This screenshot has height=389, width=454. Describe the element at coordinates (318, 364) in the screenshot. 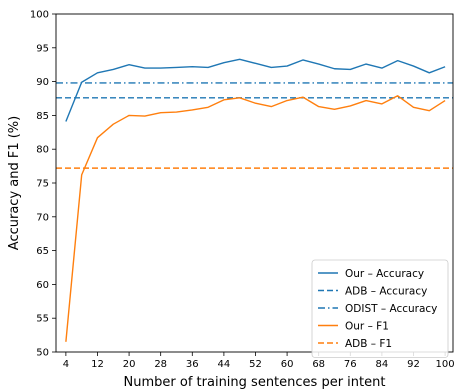

I see `x-tick-label: 68` at that location.